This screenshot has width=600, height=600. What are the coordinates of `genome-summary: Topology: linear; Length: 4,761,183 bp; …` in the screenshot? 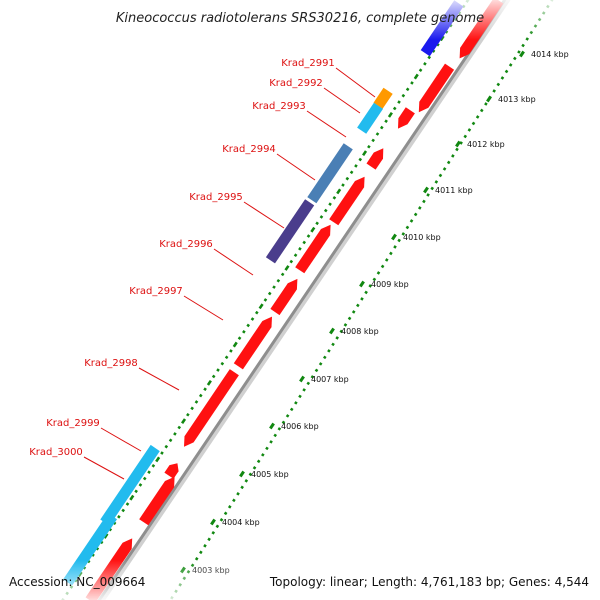 It's located at (429, 582).